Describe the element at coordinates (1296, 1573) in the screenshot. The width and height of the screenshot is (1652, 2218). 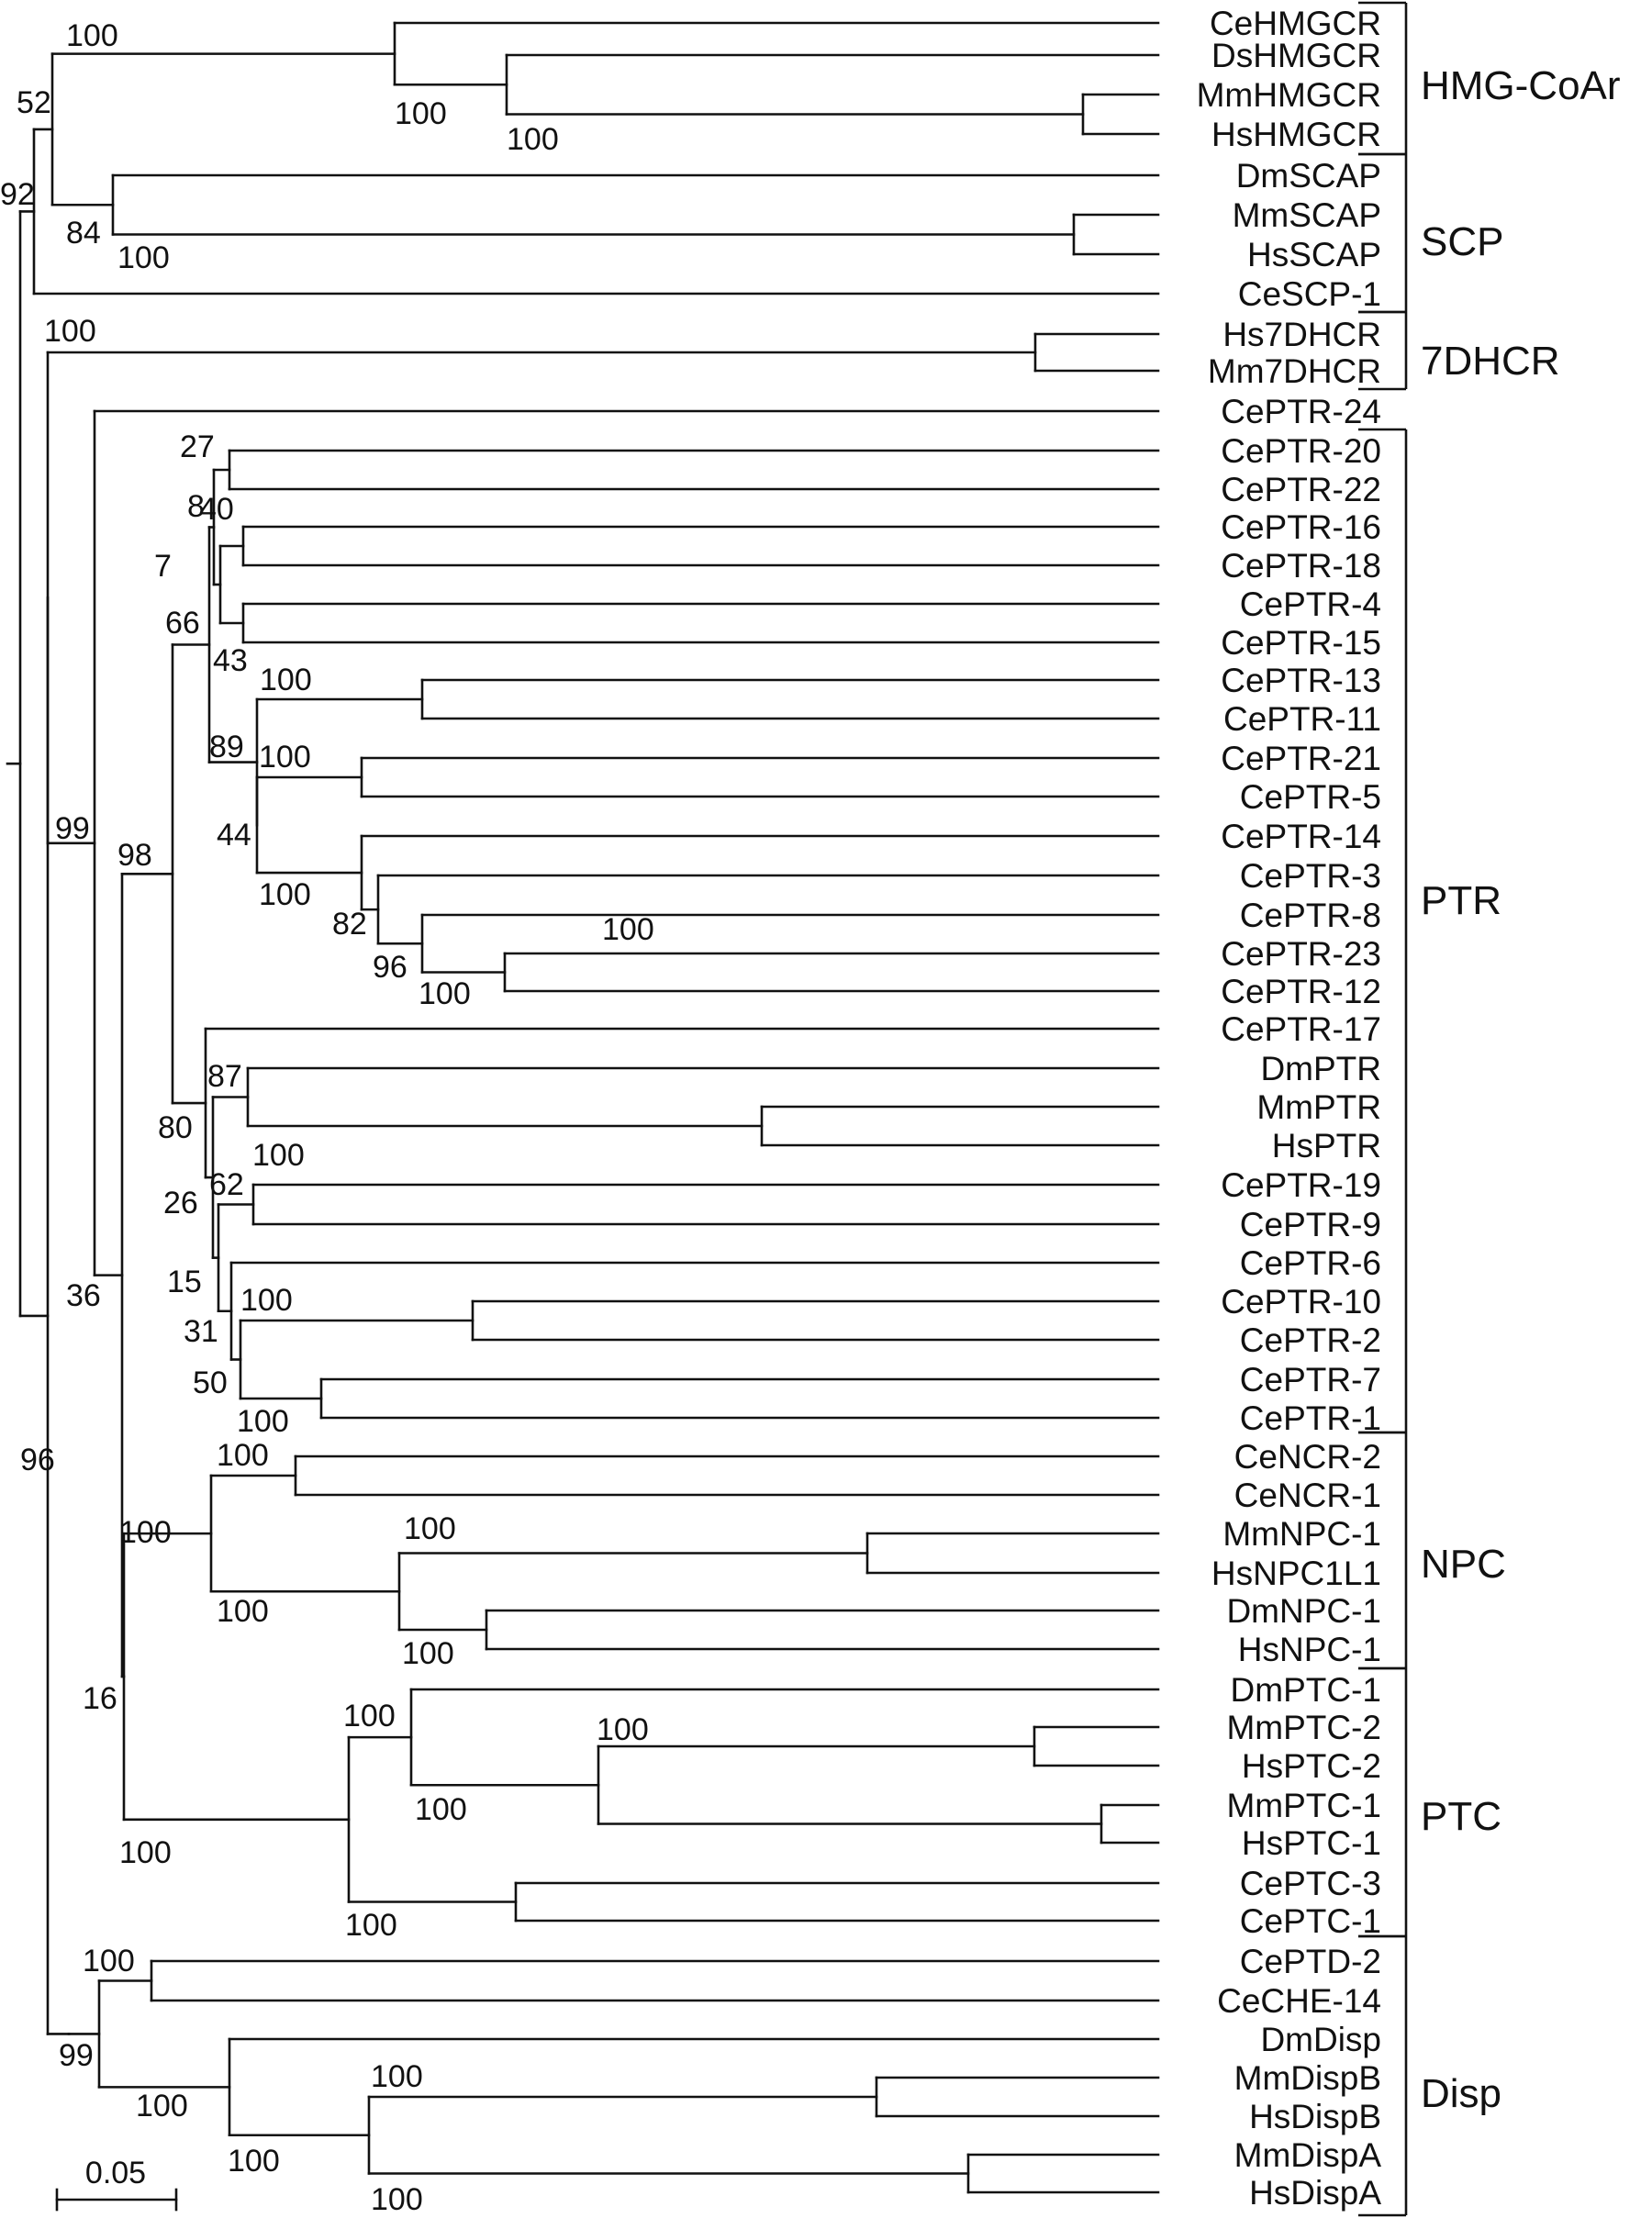
I see `leaf-label: HsNPC1L1` at that location.